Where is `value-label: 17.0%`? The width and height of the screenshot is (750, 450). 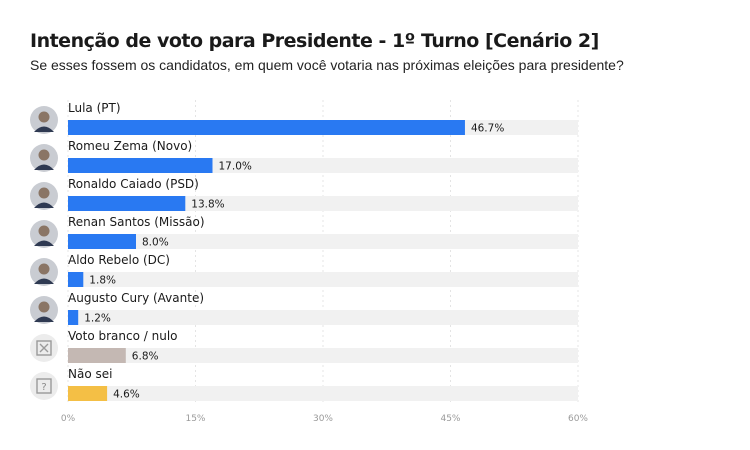
value-label: 17.0% is located at coordinates (235, 167).